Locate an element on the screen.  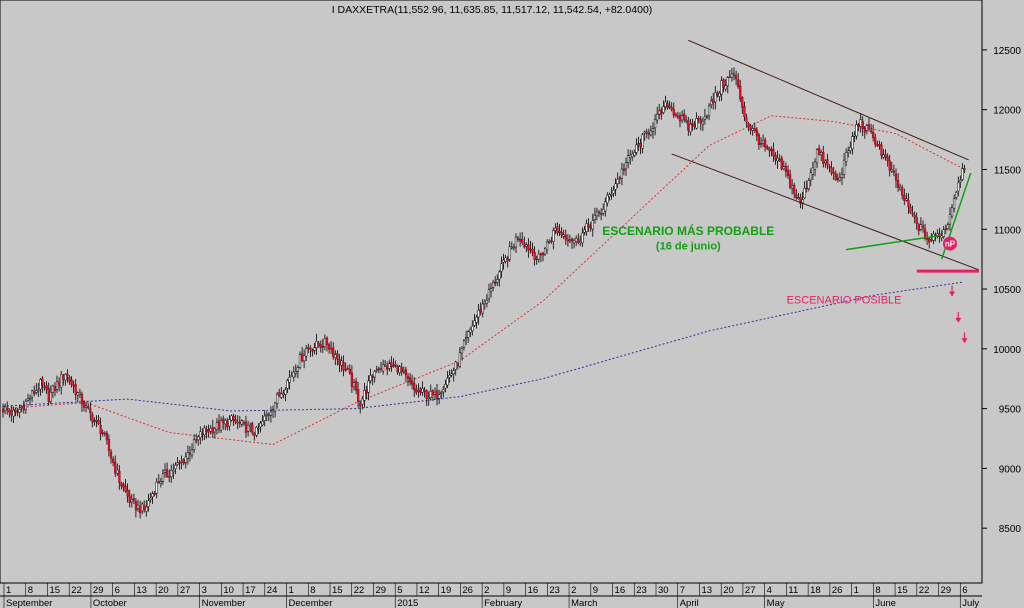
x-tick-label: 1 is located at coordinates (291, 590).